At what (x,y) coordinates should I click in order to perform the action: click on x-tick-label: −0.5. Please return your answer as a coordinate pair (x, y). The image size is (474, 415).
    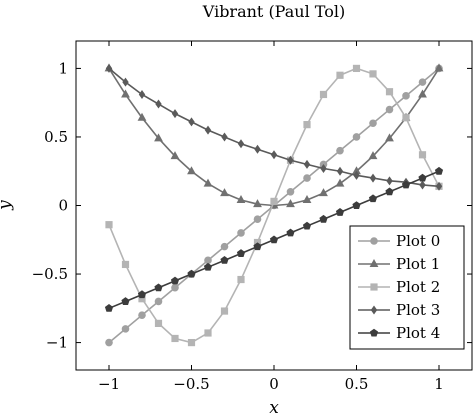
    Looking at the image, I should click on (191, 384).